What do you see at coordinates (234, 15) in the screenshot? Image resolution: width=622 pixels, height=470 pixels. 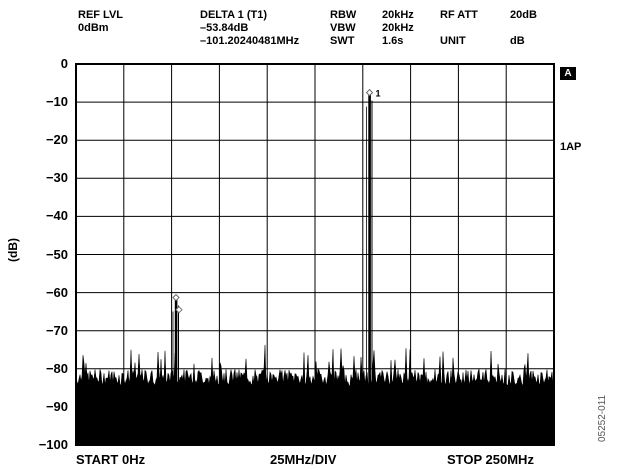 I see `delta-marker-label: DELTA 1 (T1)` at bounding box center [234, 15].